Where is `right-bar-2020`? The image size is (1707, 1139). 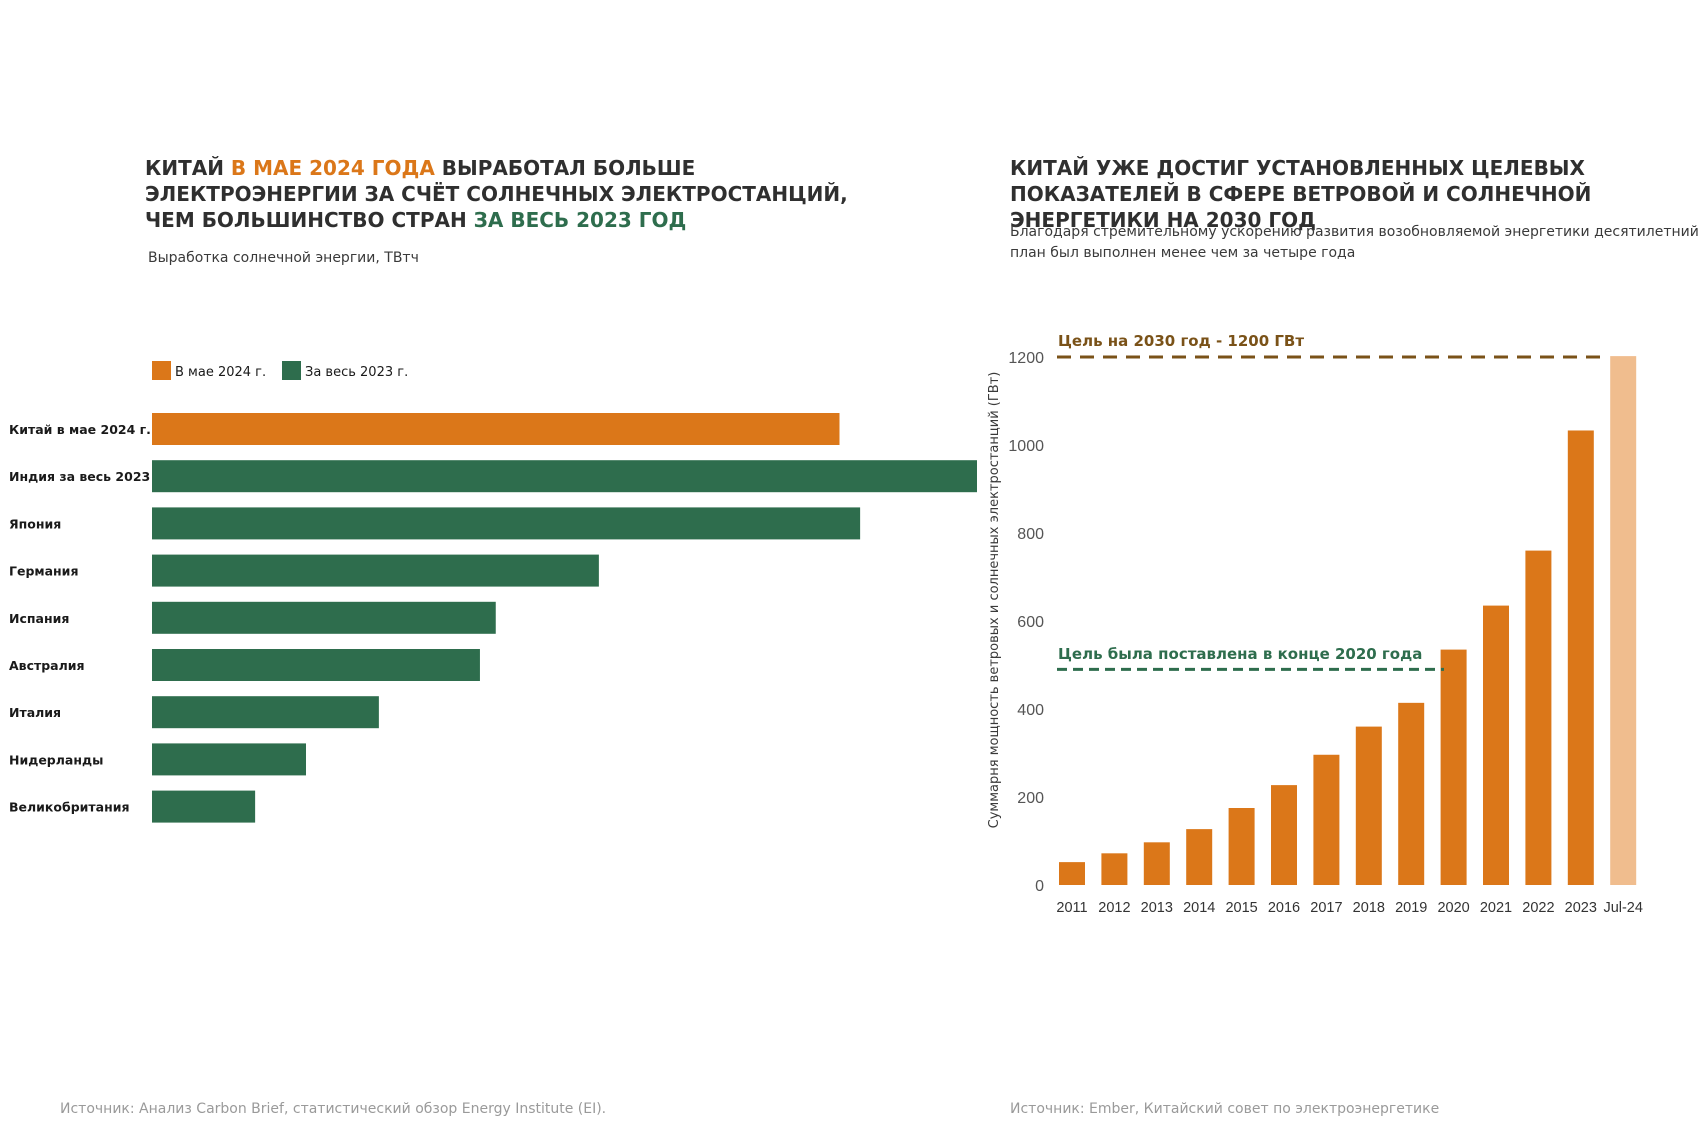
right-bar-2020 is located at coordinates (1453, 767).